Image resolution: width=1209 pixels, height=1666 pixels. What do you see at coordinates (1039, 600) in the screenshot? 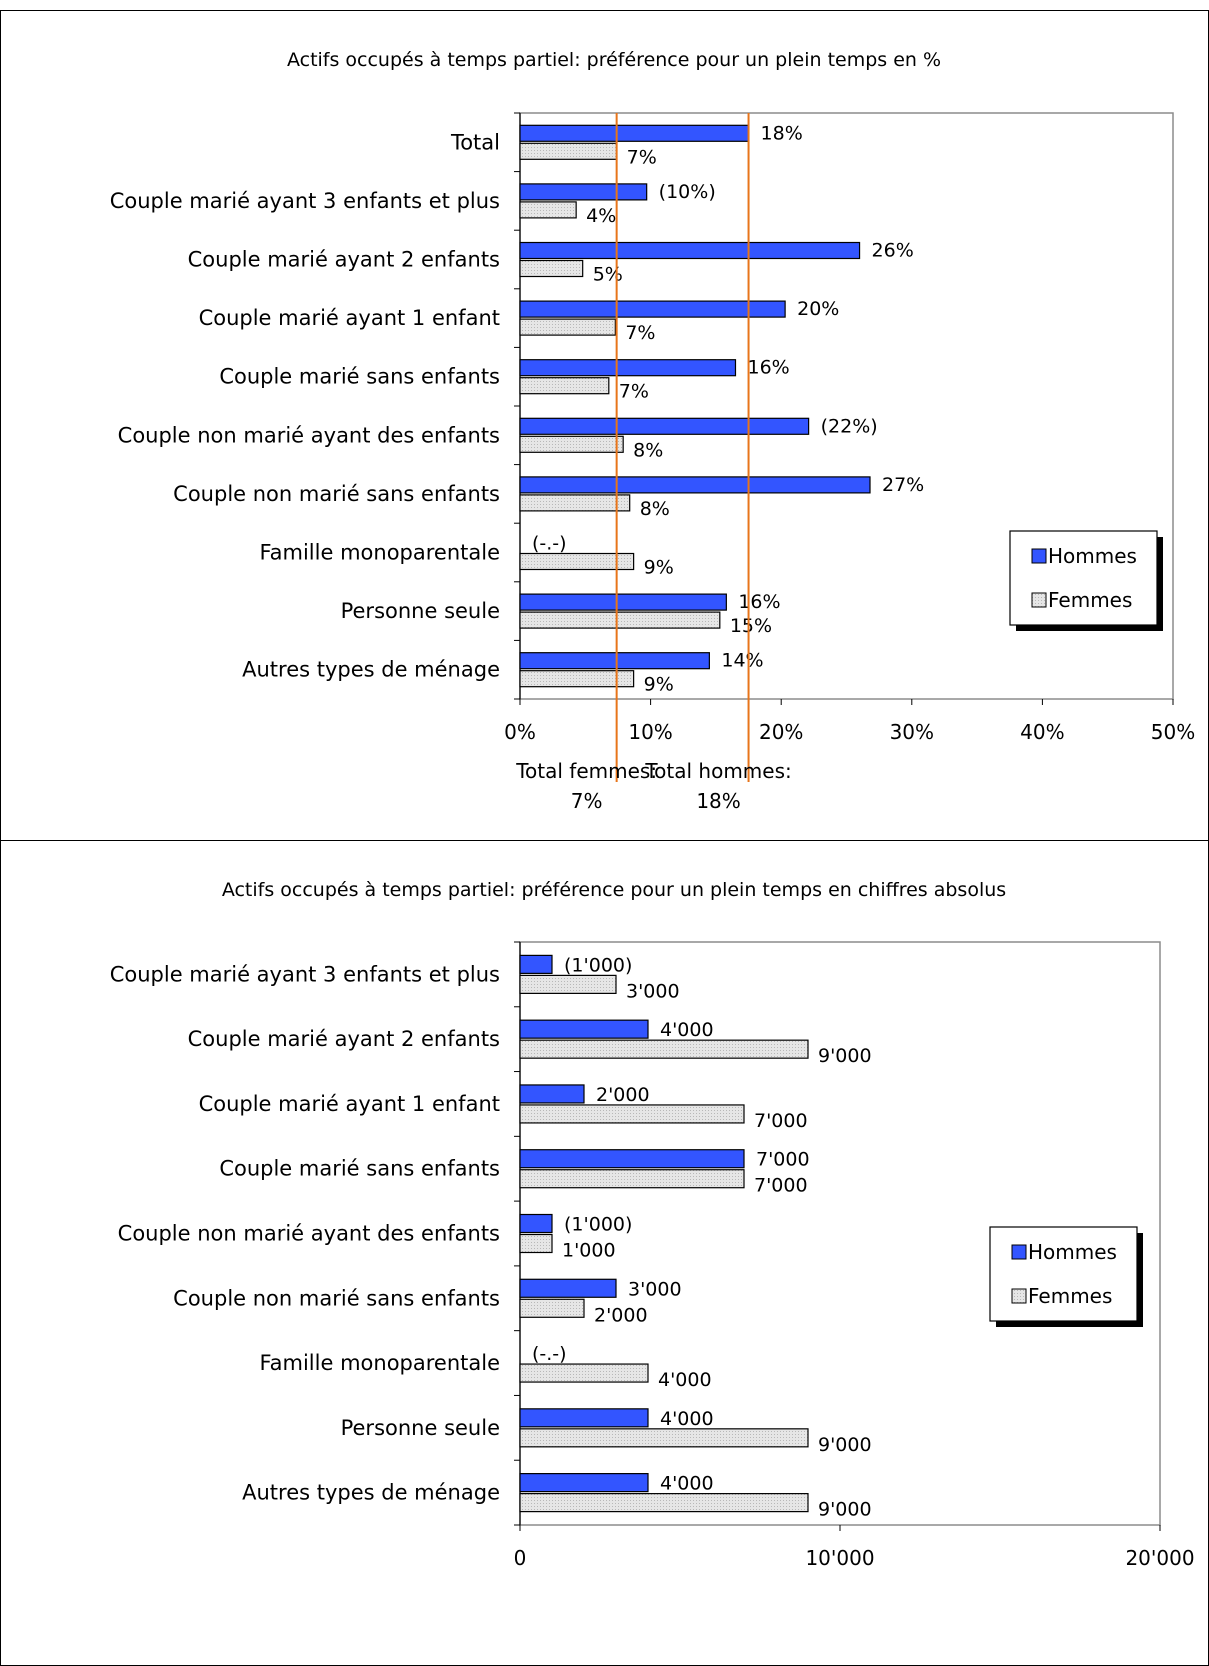
I see `percent-chart-legend-swatch-femmes` at bounding box center [1039, 600].